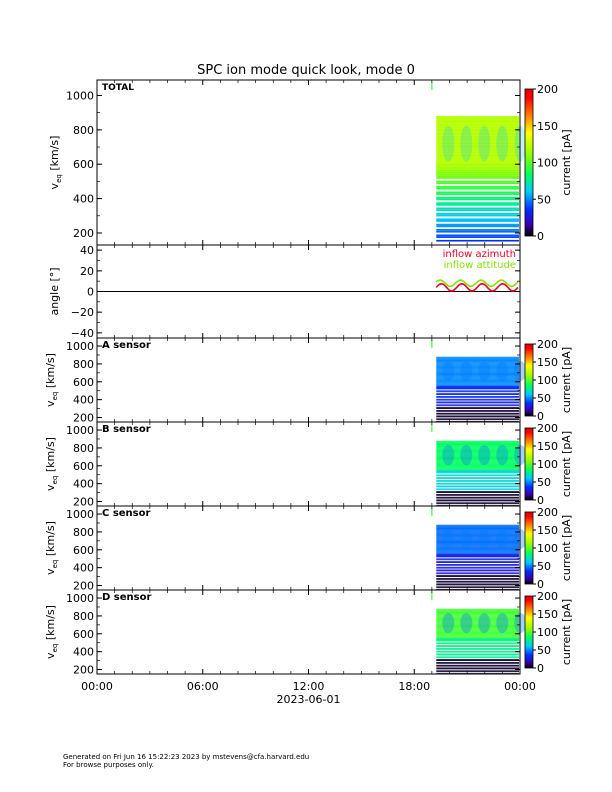 The width and height of the screenshot is (612, 792). I want to click on colorbar-tick-label: 50, so click(544, 398).